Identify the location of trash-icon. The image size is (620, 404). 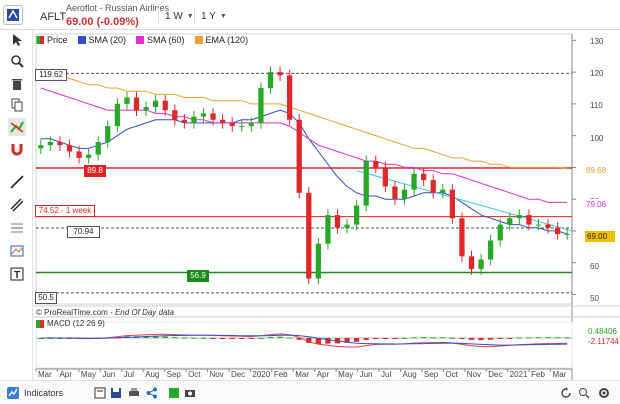
(17, 84).